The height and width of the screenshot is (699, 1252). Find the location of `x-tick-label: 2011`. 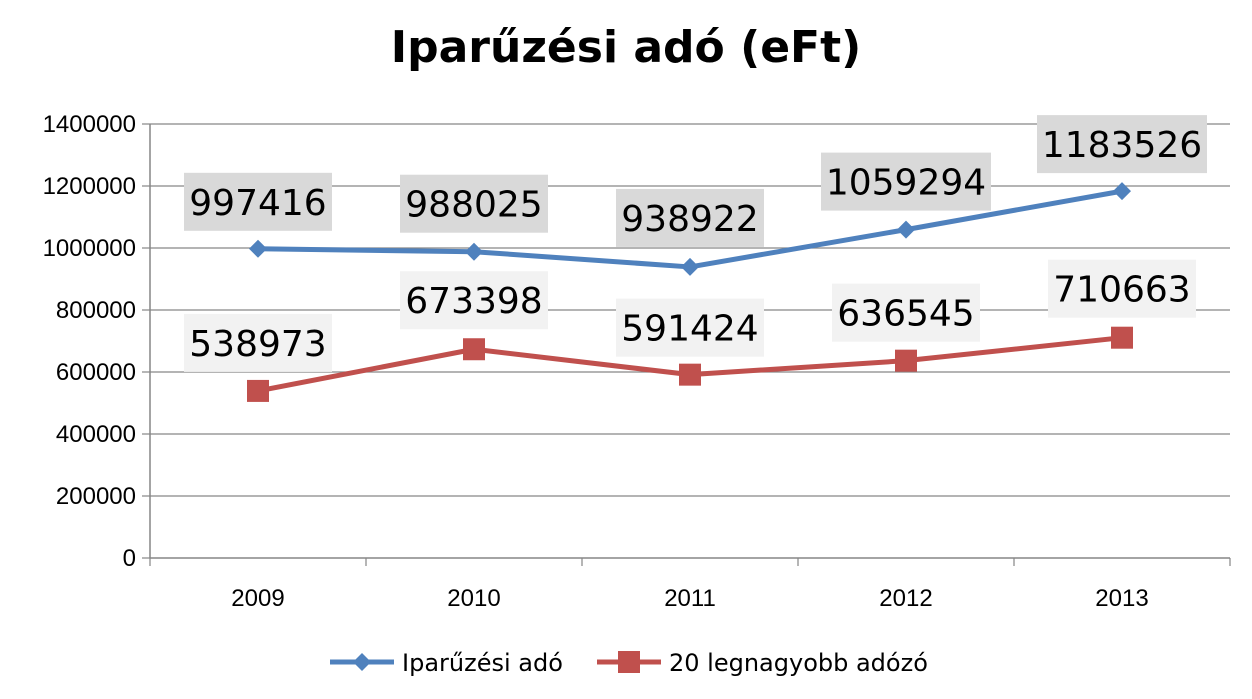

x-tick-label: 2011 is located at coordinates (690, 598).